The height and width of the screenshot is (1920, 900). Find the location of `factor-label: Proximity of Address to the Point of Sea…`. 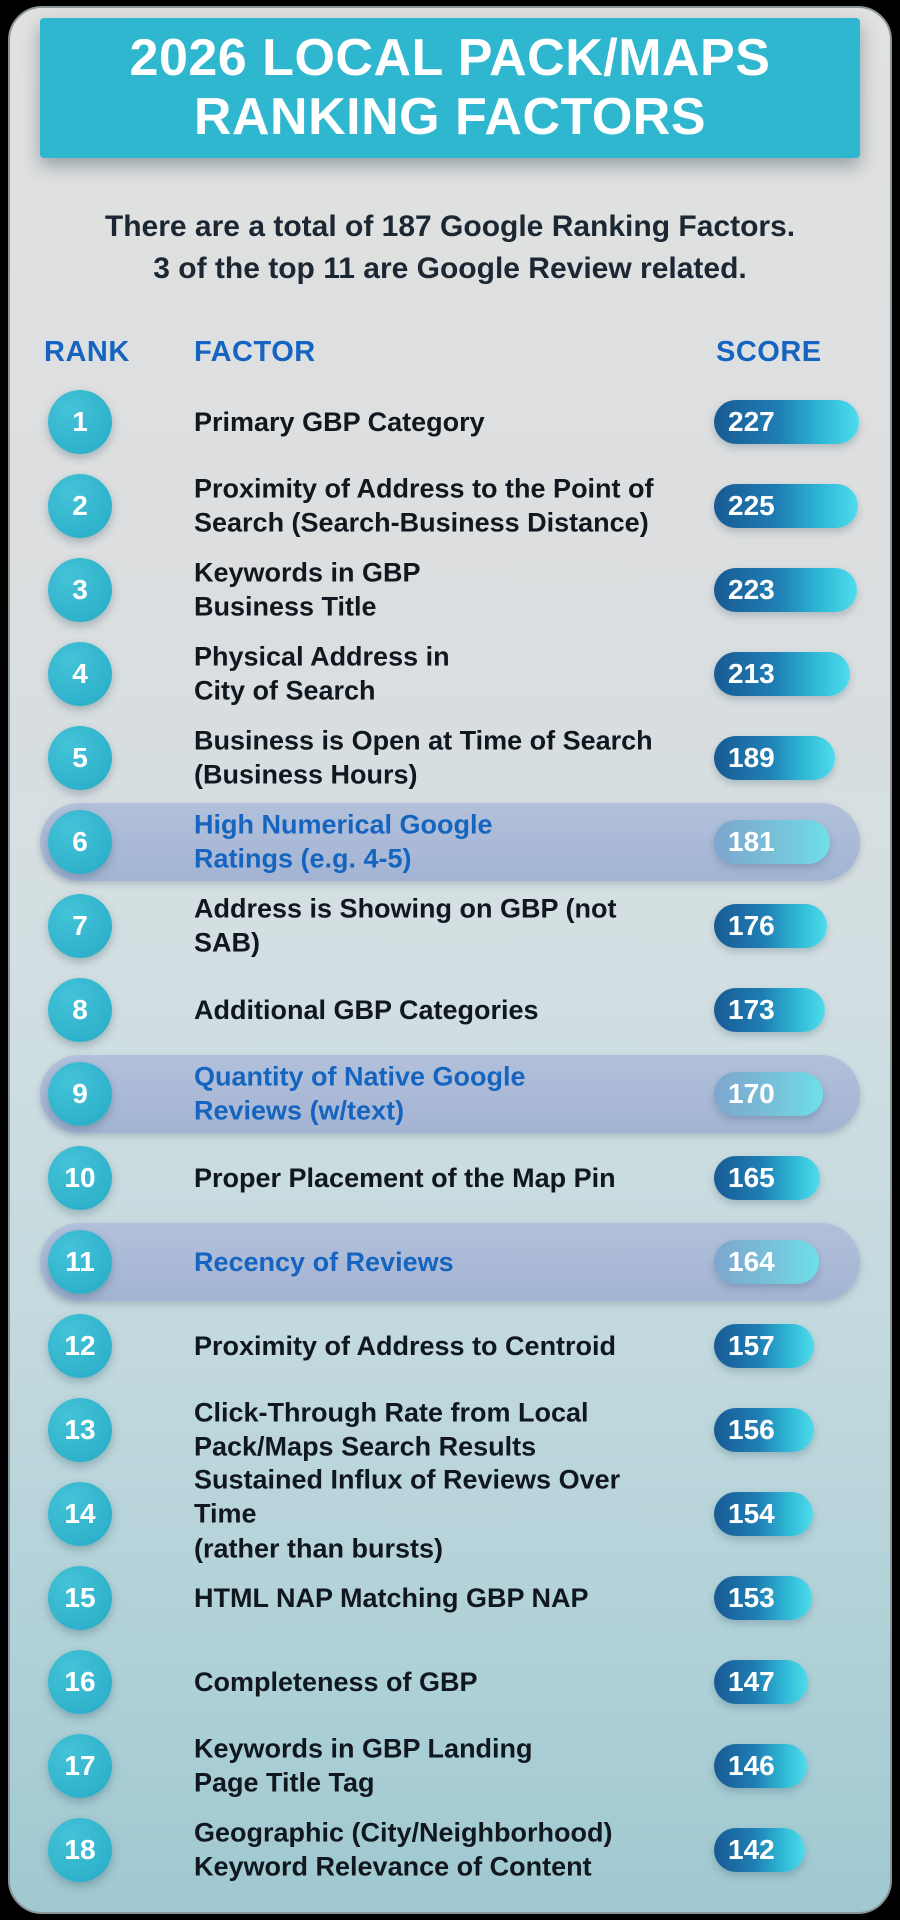

factor-label: Proximity of Address to the Point of Sea… is located at coordinates (424, 505).